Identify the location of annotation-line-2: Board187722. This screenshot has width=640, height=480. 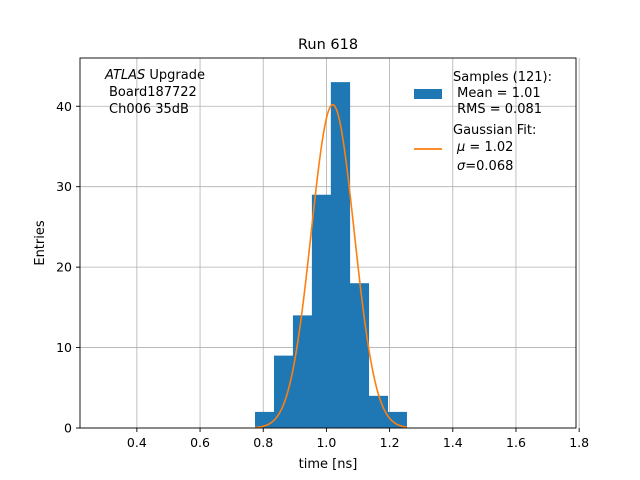
(153, 92).